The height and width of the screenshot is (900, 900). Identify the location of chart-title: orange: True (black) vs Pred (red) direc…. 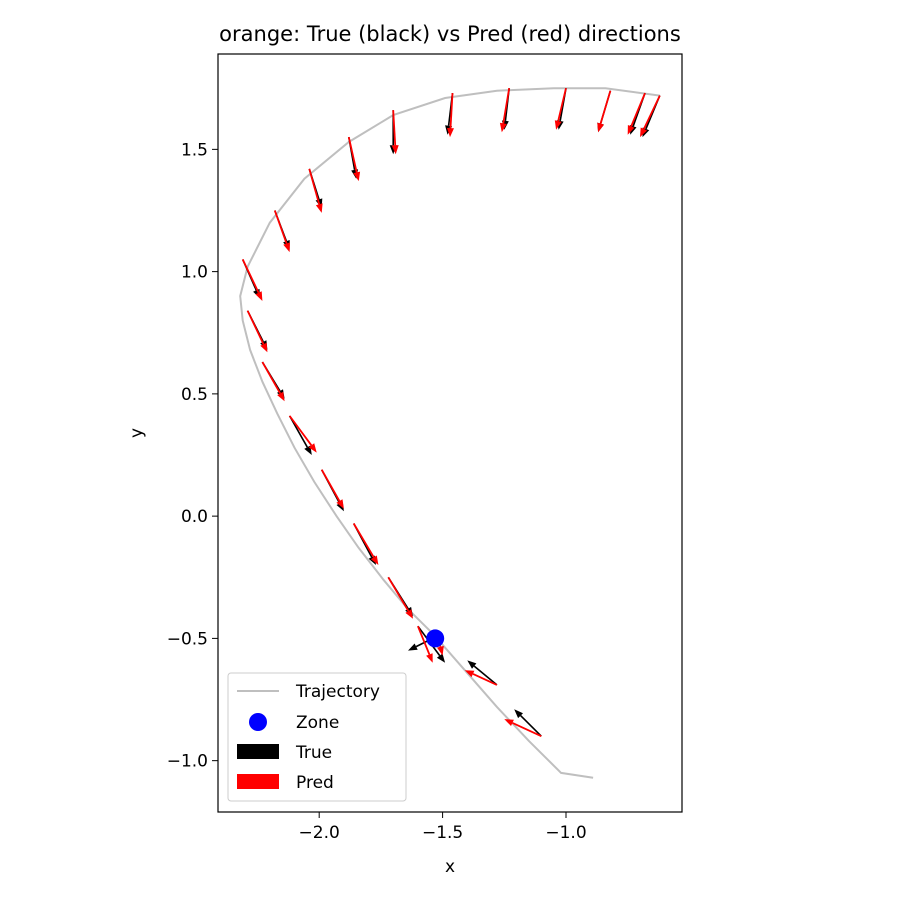
(450, 34).